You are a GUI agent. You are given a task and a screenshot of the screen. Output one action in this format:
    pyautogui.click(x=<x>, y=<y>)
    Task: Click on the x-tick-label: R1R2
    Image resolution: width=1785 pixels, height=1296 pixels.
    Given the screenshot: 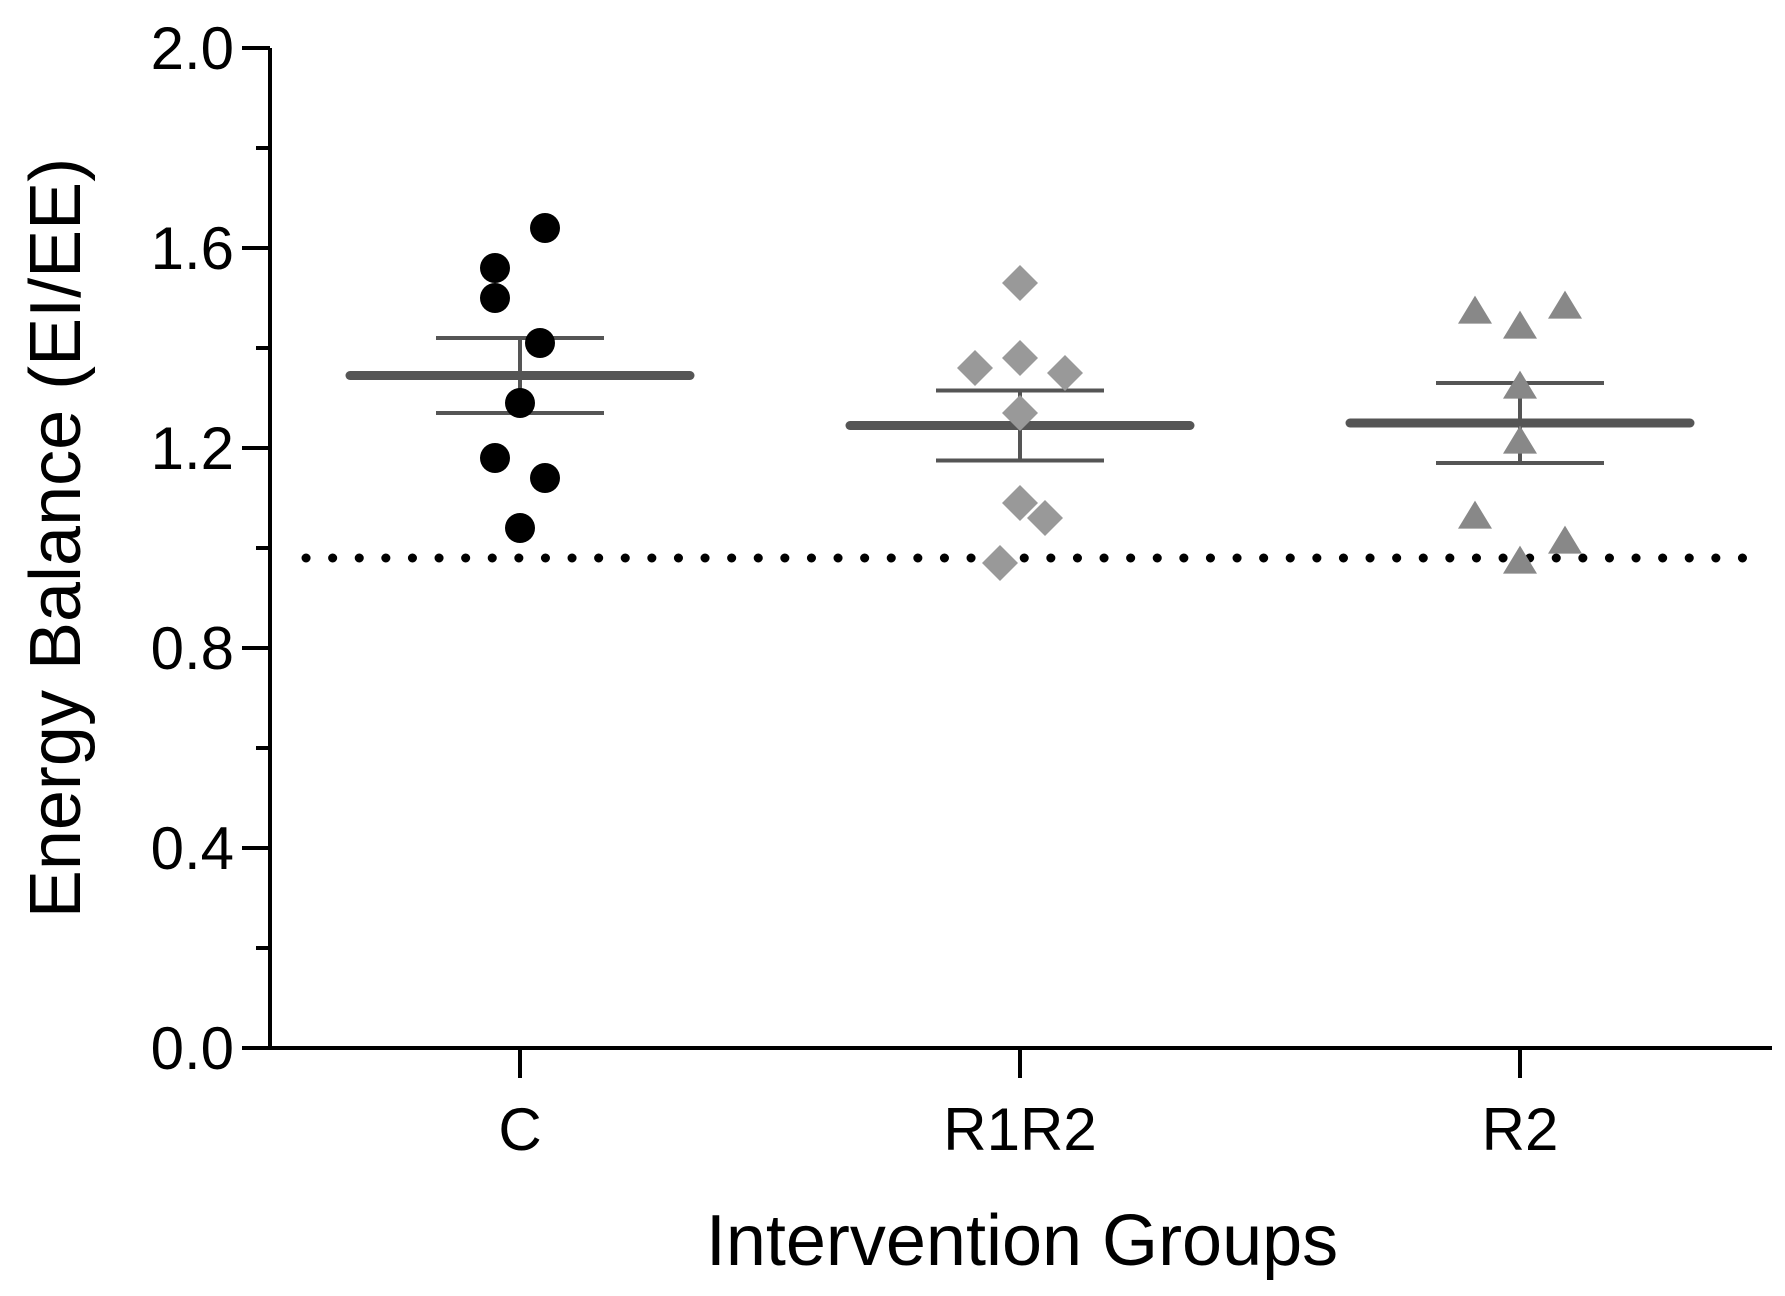 What is the action you would take?
    pyautogui.click(x=1019, y=1129)
    